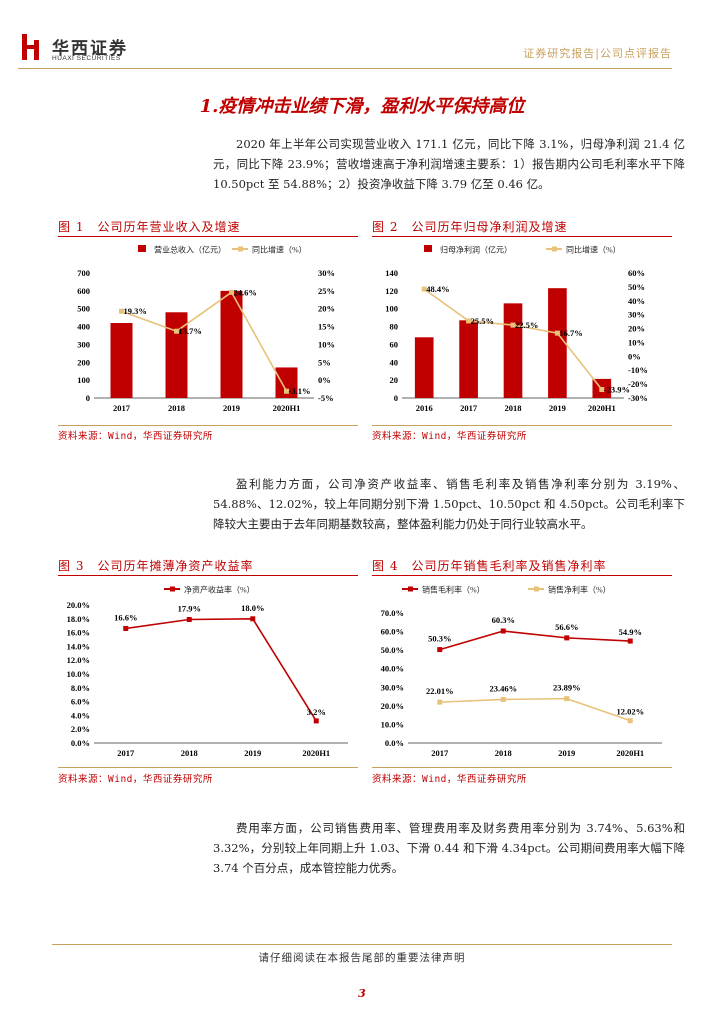 Image resolution: width=724 pixels, height=1024 pixels. What do you see at coordinates (219, 590) in the screenshot?
I see `legend-series-1: 净资产收益率（%）` at bounding box center [219, 590].